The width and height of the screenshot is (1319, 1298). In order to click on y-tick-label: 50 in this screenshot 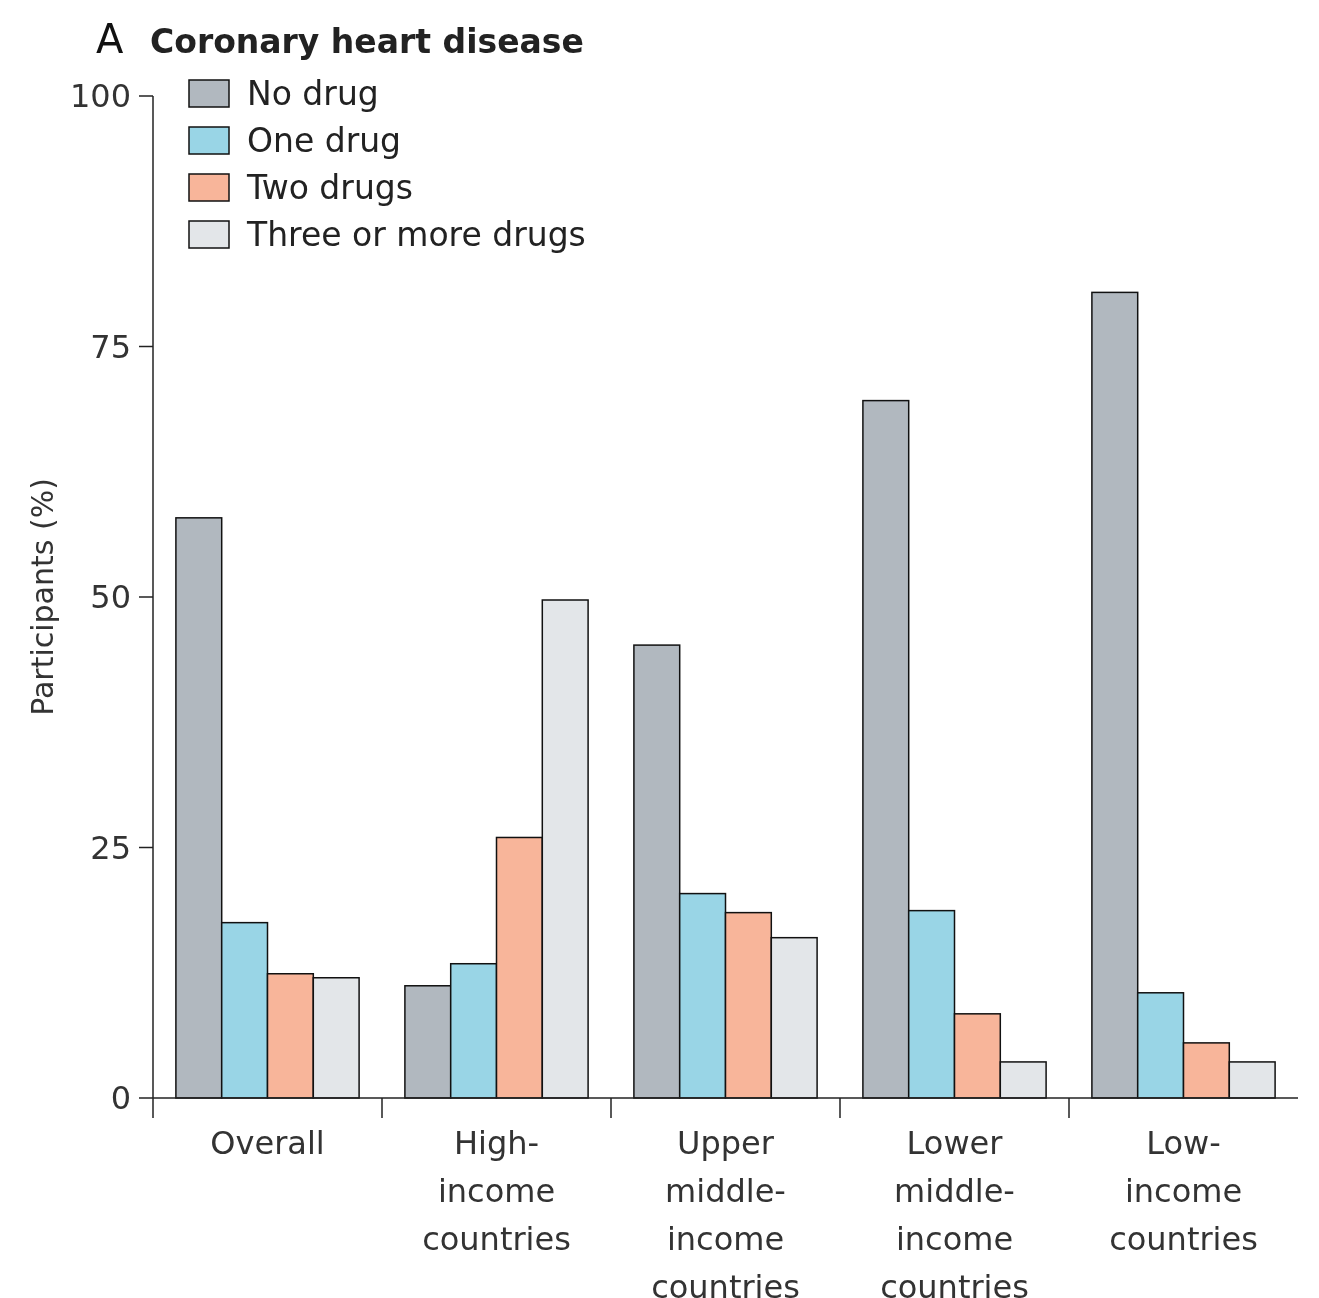, I will do `click(110, 597)`.